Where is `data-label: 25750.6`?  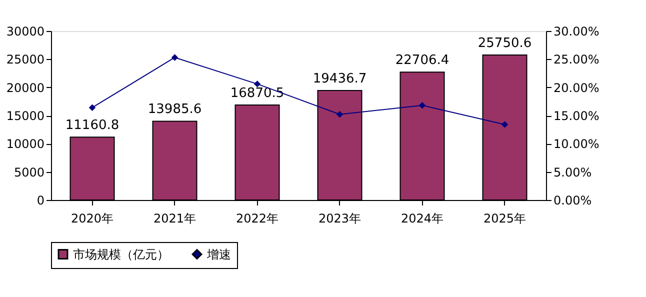 data-label: 25750.6 is located at coordinates (505, 43).